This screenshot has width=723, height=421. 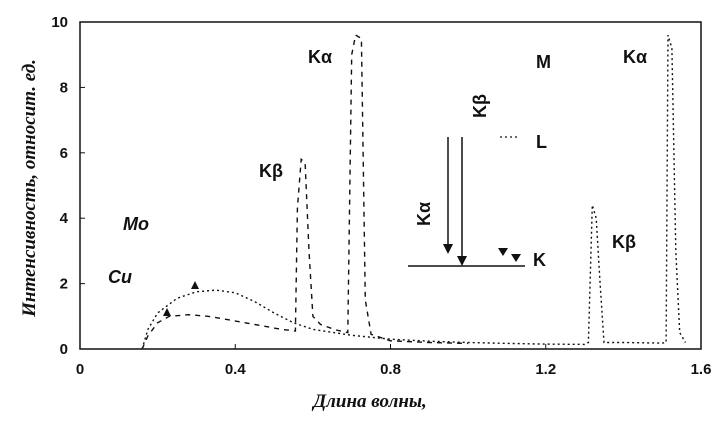 I want to click on energy-level-diagram: M L K Kα Kβ, so click(x=479, y=161).